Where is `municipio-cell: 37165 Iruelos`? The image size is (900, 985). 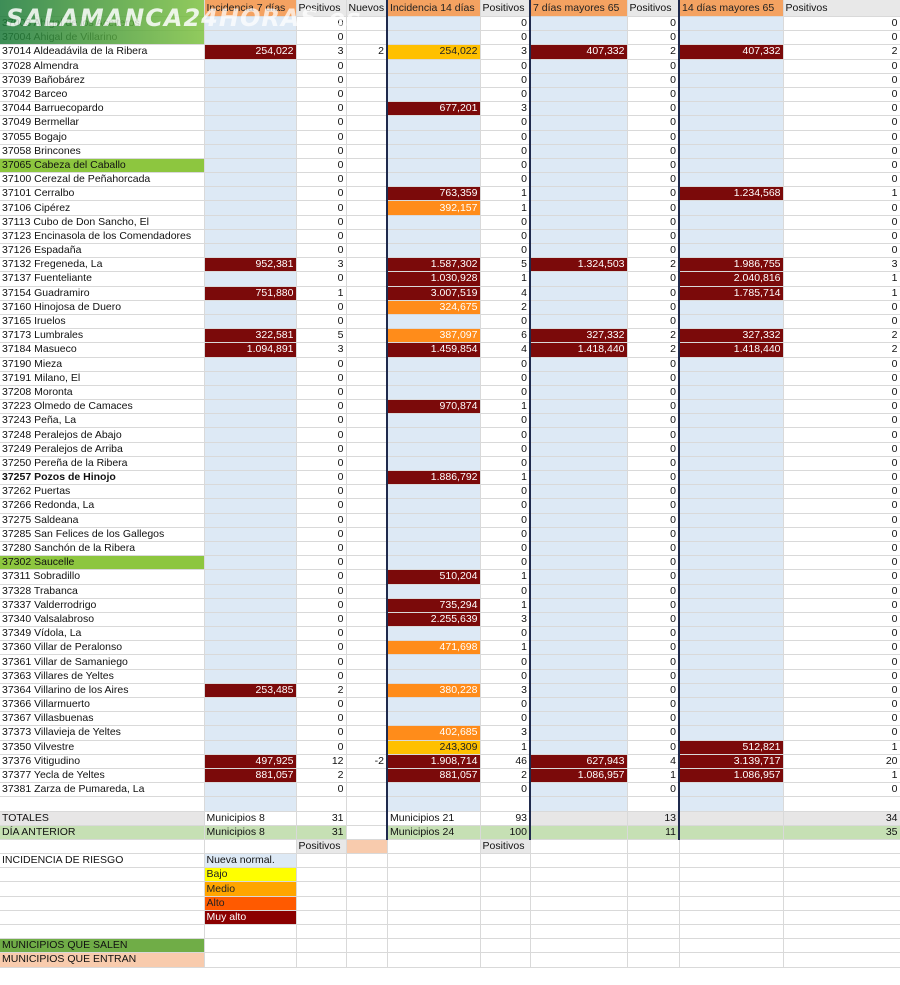 municipio-cell: 37165 Iruelos is located at coordinates (102, 322).